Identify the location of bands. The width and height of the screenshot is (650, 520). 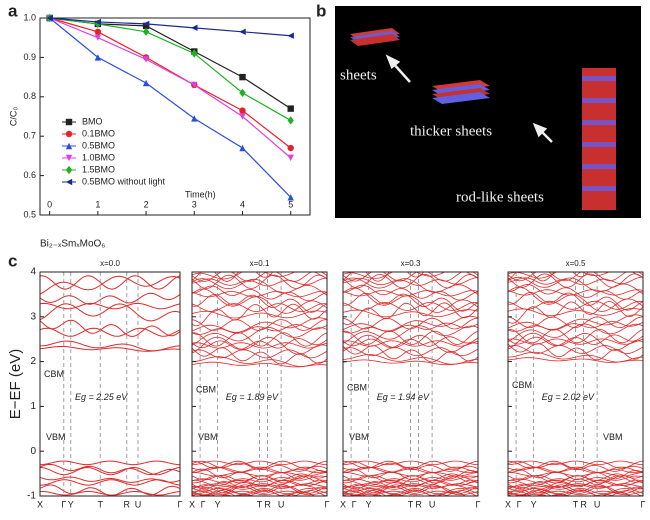
(110, 384).